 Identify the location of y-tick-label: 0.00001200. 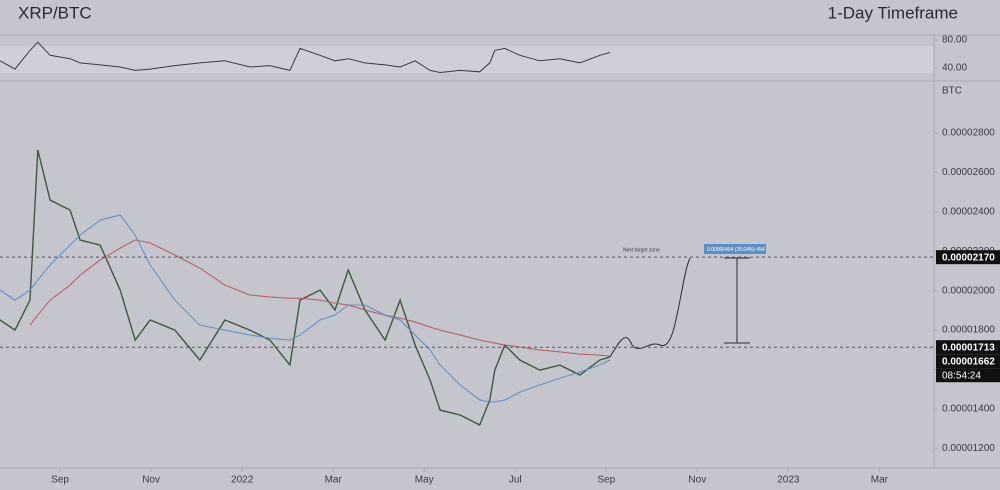
(968, 448).